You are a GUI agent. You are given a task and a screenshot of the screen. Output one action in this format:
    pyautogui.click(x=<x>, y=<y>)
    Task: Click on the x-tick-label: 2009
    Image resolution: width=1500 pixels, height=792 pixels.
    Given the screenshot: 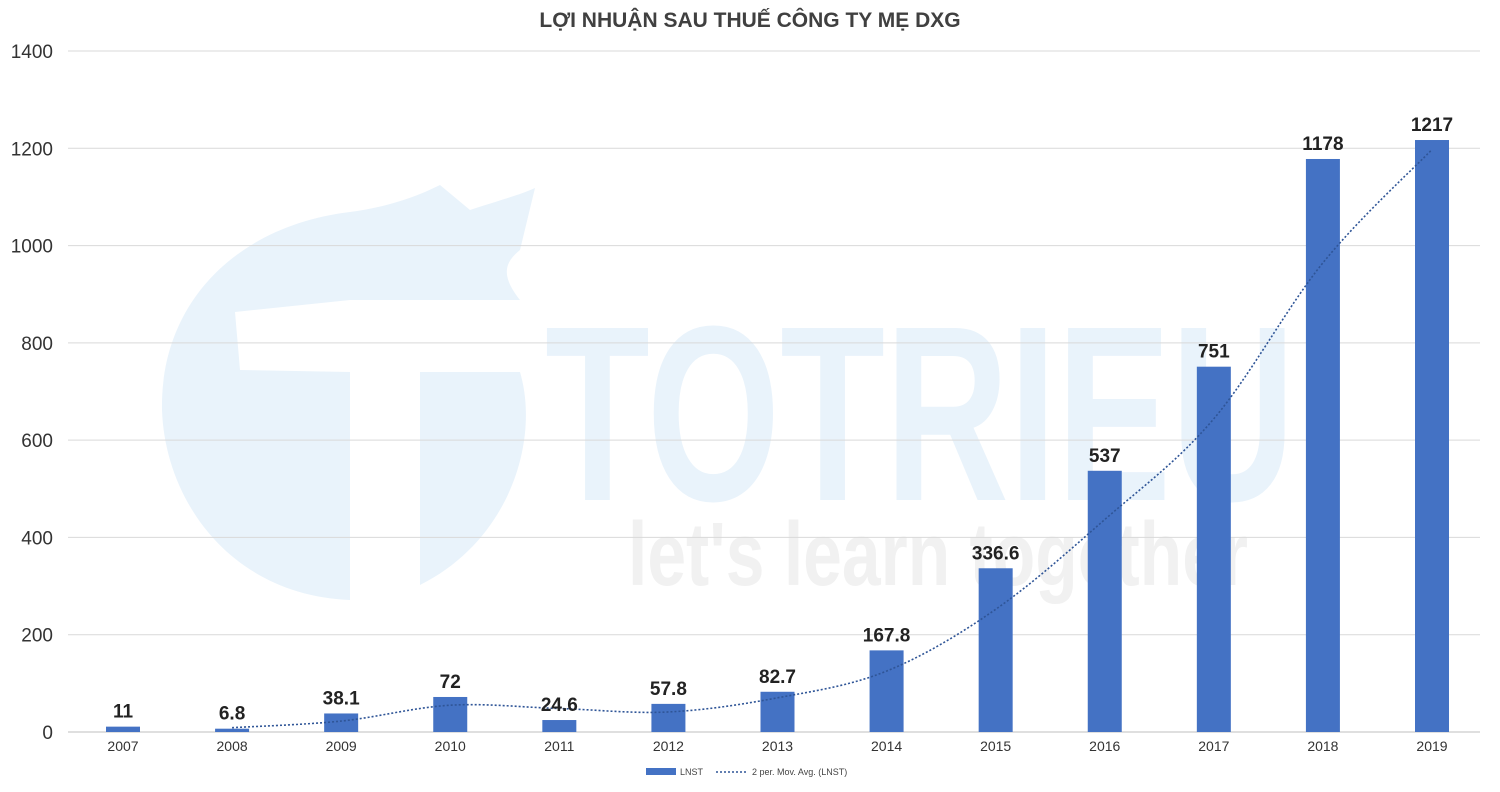 What is the action you would take?
    pyautogui.click(x=341, y=746)
    